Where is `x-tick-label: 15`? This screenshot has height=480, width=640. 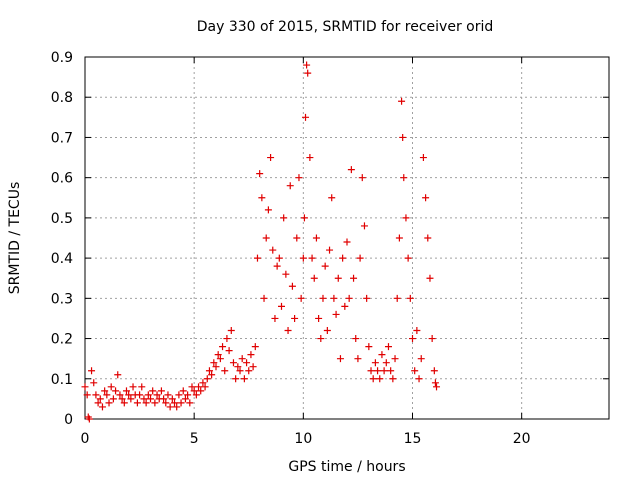 x-tick-label: 15 is located at coordinates (413, 439).